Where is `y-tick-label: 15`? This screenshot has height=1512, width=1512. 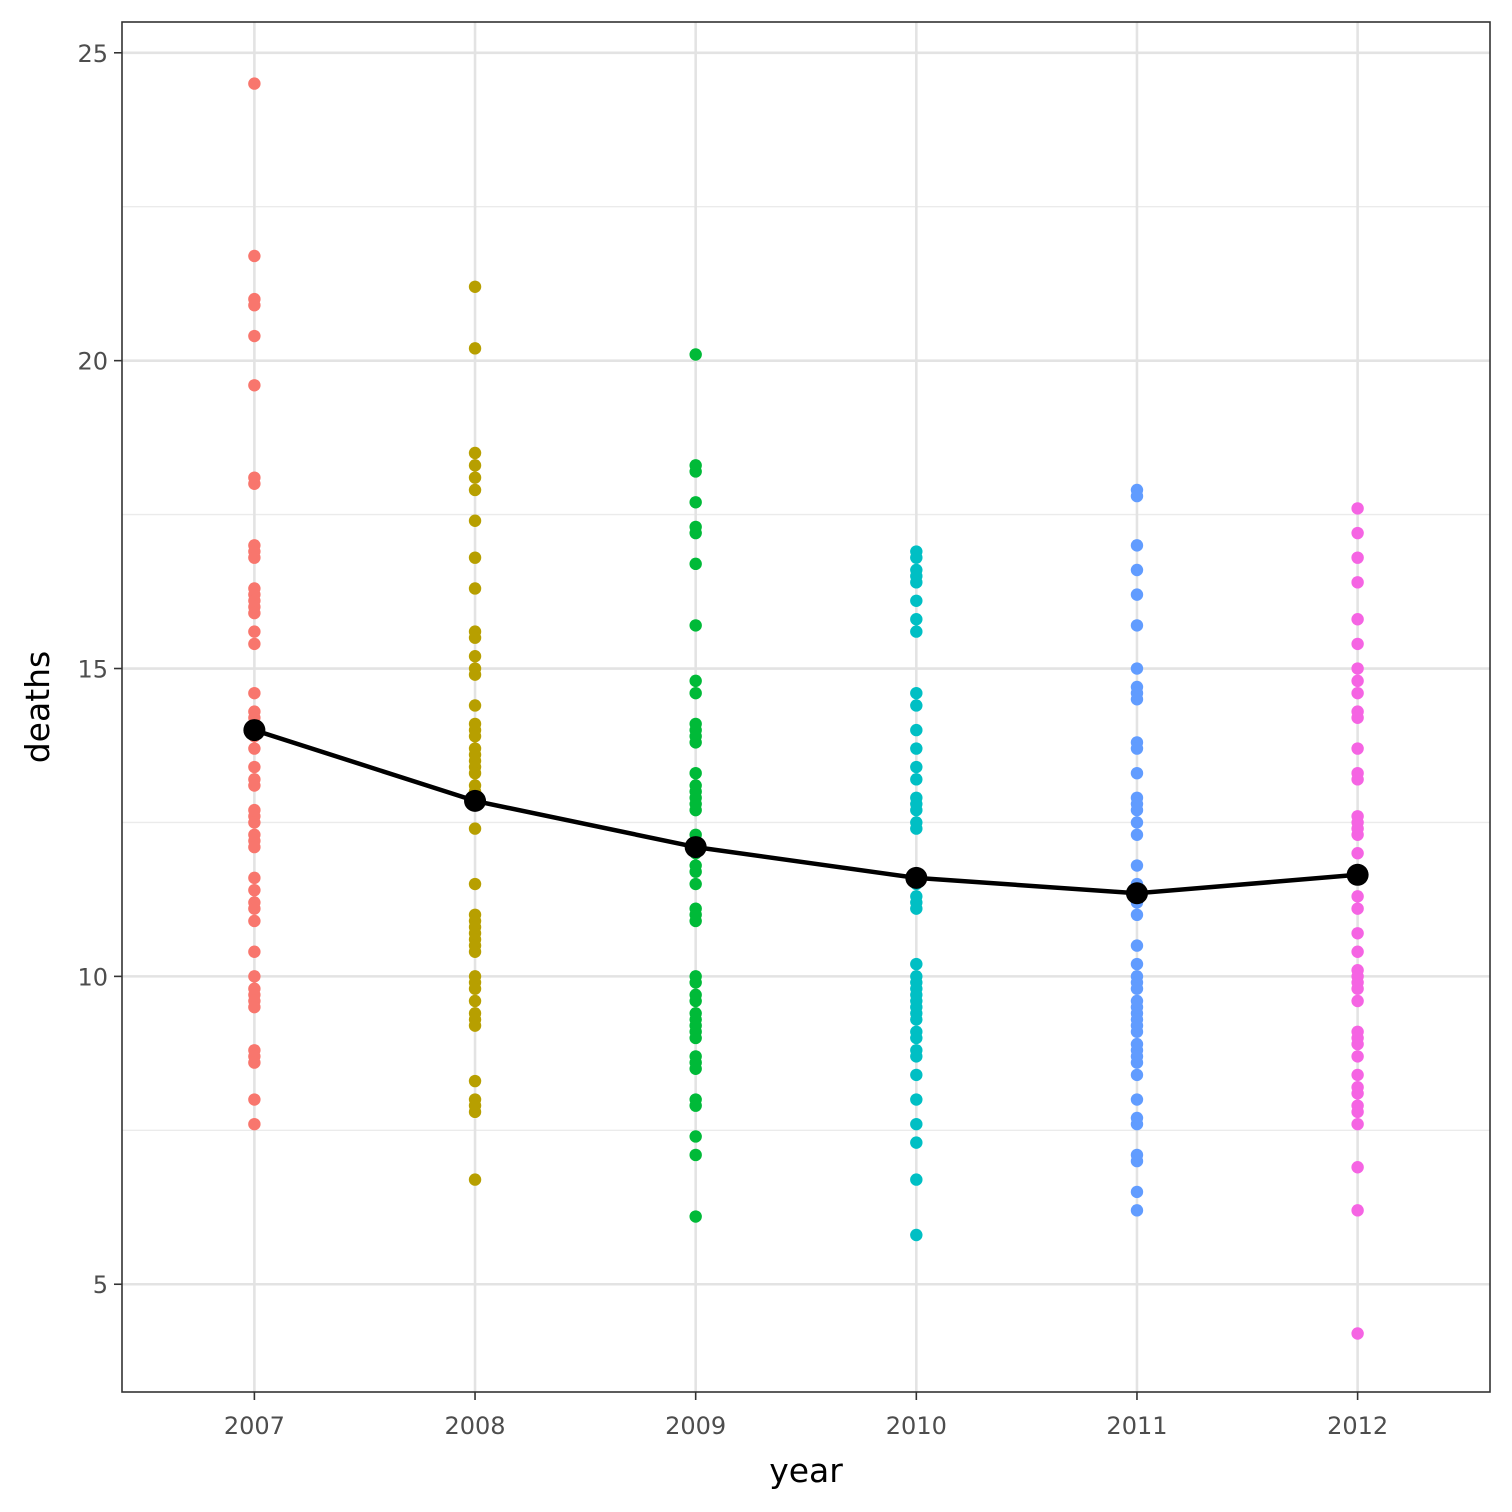
y-tick-label: 15 is located at coordinates (92, 670).